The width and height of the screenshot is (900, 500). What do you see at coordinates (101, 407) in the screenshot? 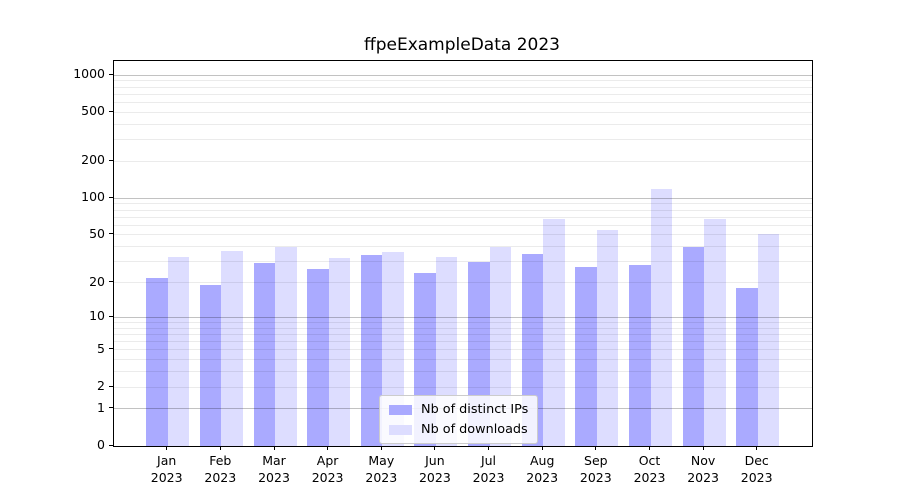
I see `y-tick-label-1: 1` at bounding box center [101, 407].